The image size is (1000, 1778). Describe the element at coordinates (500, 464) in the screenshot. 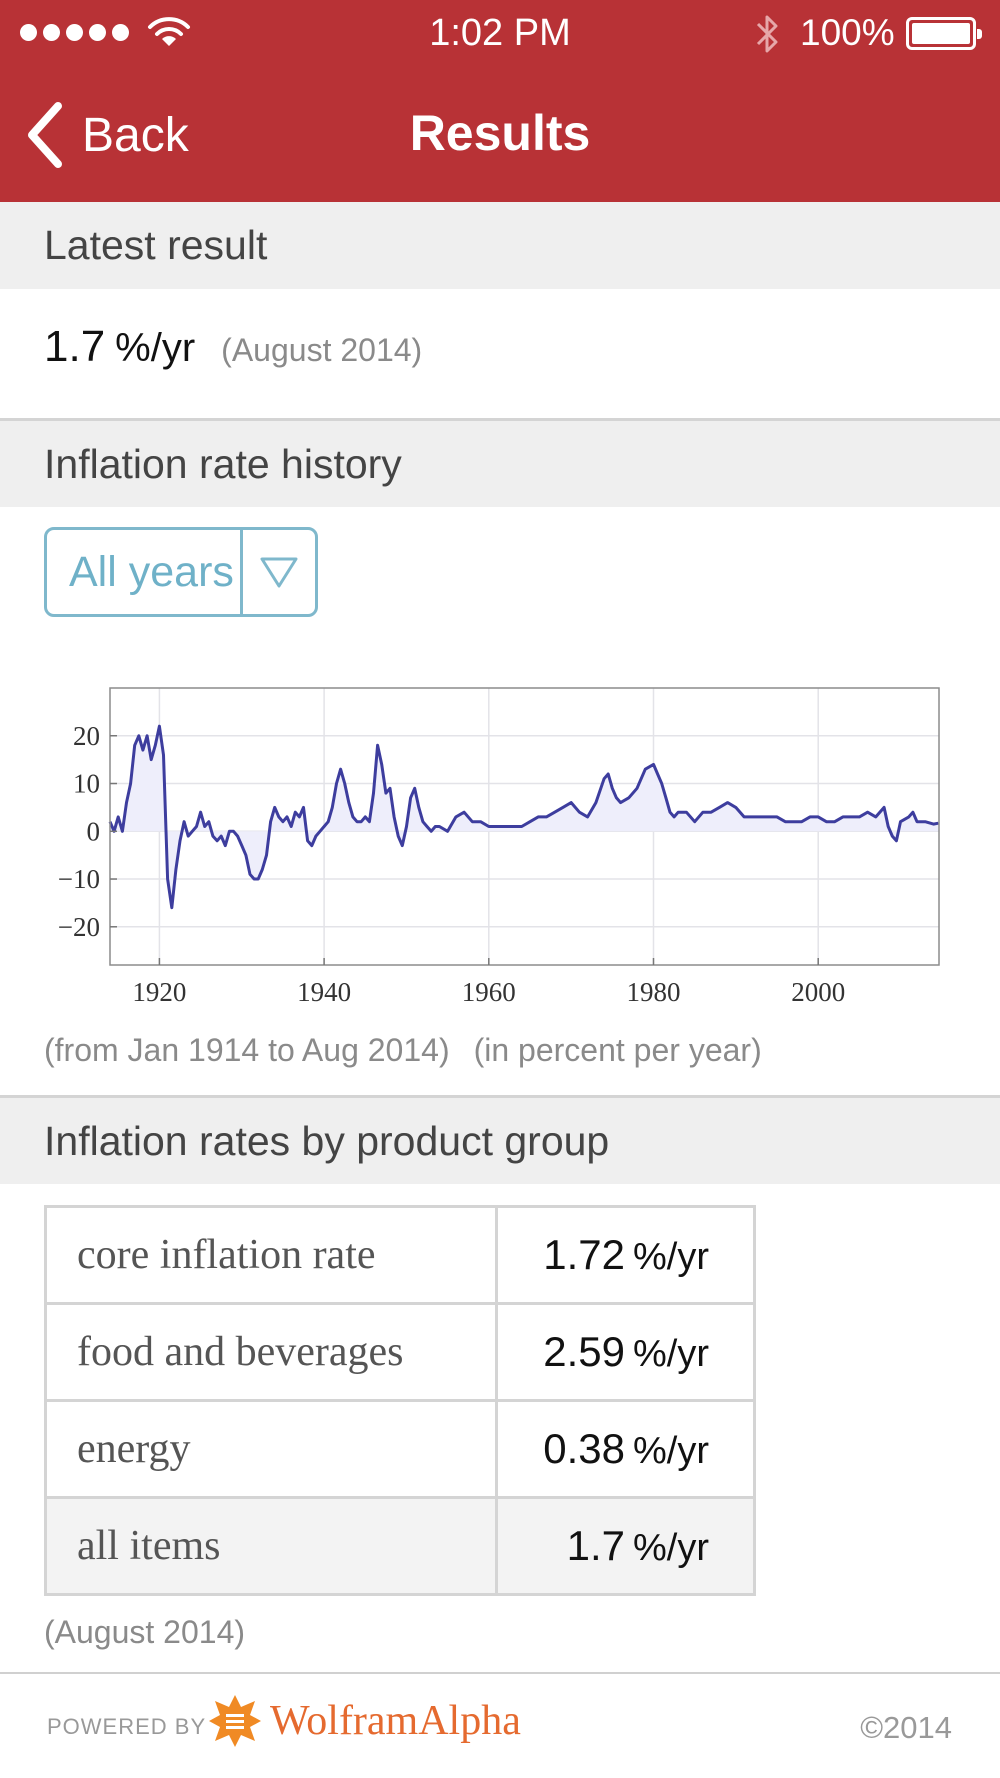

I see `section-history: Inflation rate history` at that location.